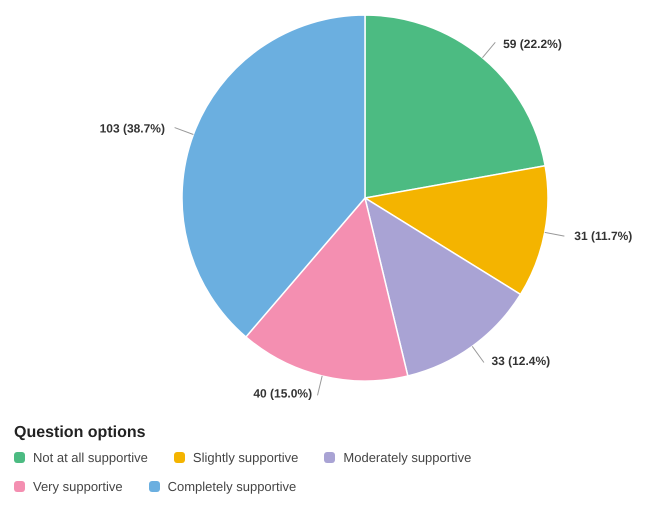 This screenshot has width=657, height=530. What do you see at coordinates (282, 393) in the screenshot?
I see `data-label: 40 (15.0%)` at bounding box center [282, 393].